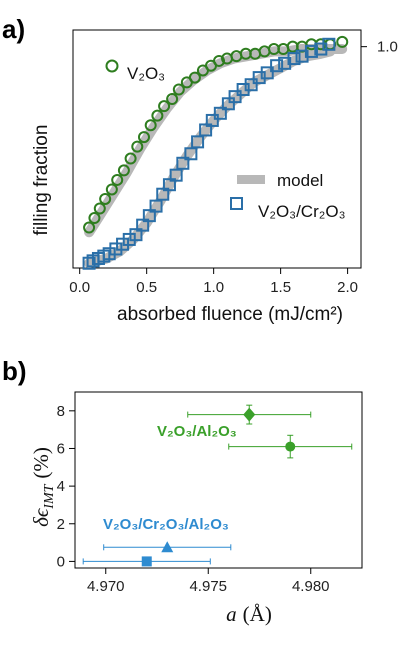 This screenshot has width=415, height=653. Describe the element at coordinates (213, 287) in the screenshot. I see `panel-a-x-tick-label: 1.0` at that location.